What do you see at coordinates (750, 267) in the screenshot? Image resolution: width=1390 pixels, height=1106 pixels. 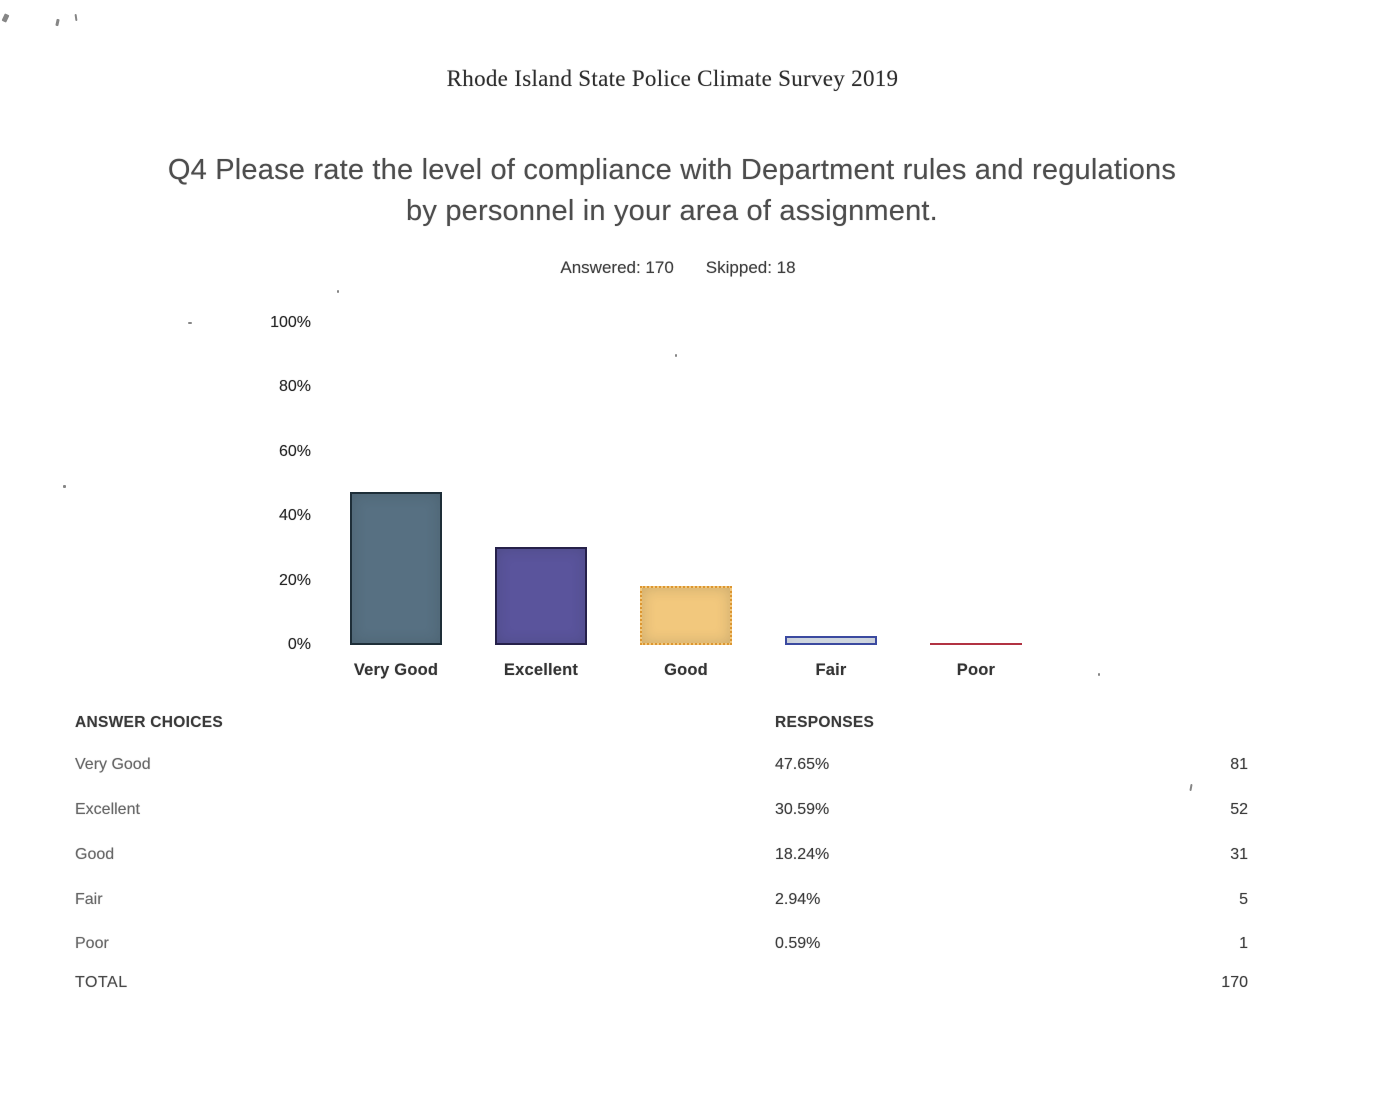 I see `skipped-count: Skipped: 18` at bounding box center [750, 267].